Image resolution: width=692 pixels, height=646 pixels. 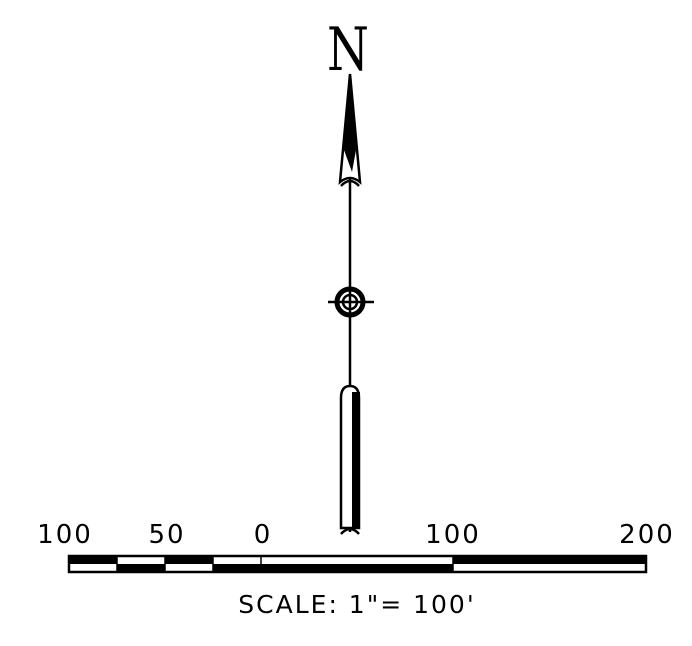 What do you see at coordinates (348, 50) in the screenshot?
I see `north-label: N` at bounding box center [348, 50].